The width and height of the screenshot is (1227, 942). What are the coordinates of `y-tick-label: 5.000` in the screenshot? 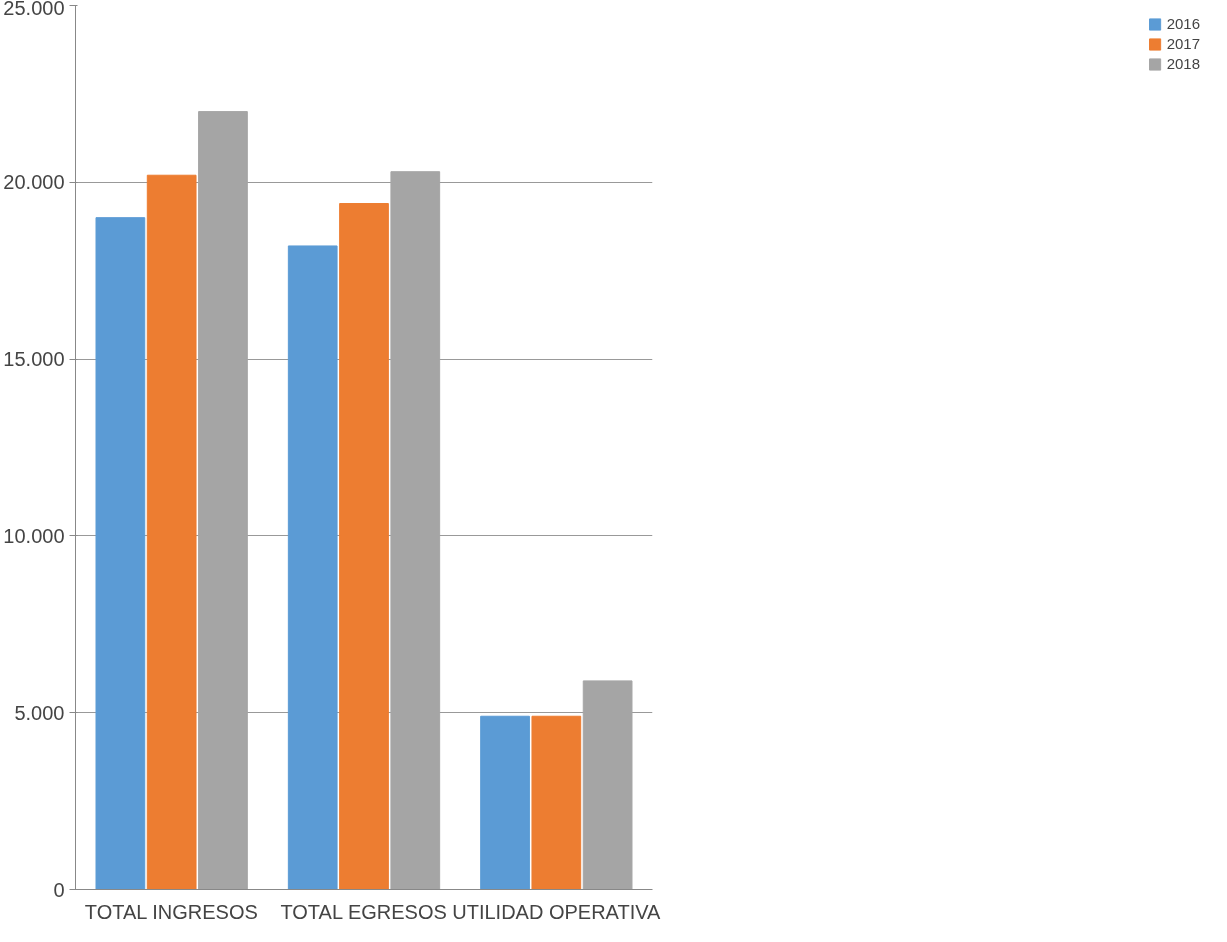 It's located at (39, 712).